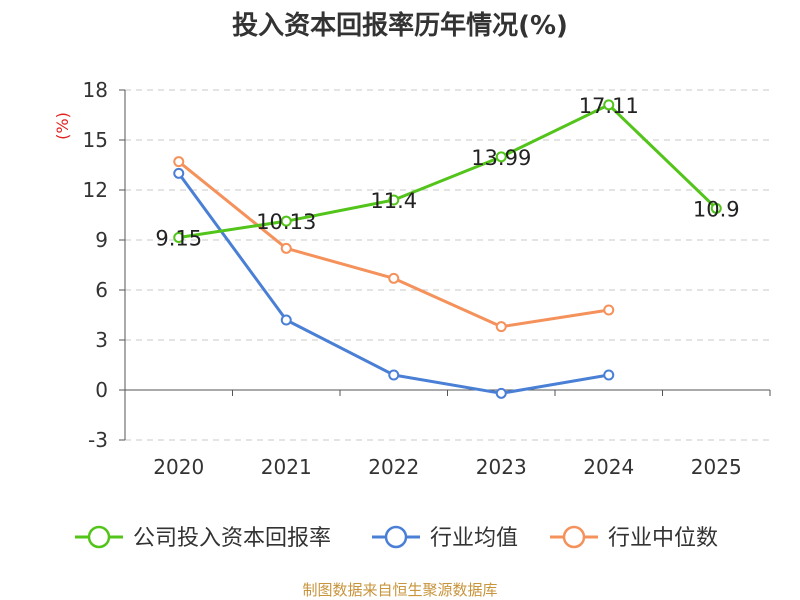 The image size is (800, 600). What do you see at coordinates (95, 265) in the screenshot?
I see `y-tick-labels: -3 0 3 6 9 12 15 18` at bounding box center [95, 265].